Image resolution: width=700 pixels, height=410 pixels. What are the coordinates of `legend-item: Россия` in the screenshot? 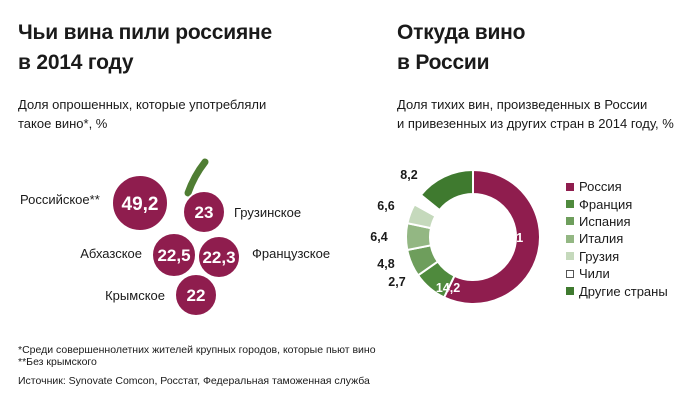 It's located at (617, 186).